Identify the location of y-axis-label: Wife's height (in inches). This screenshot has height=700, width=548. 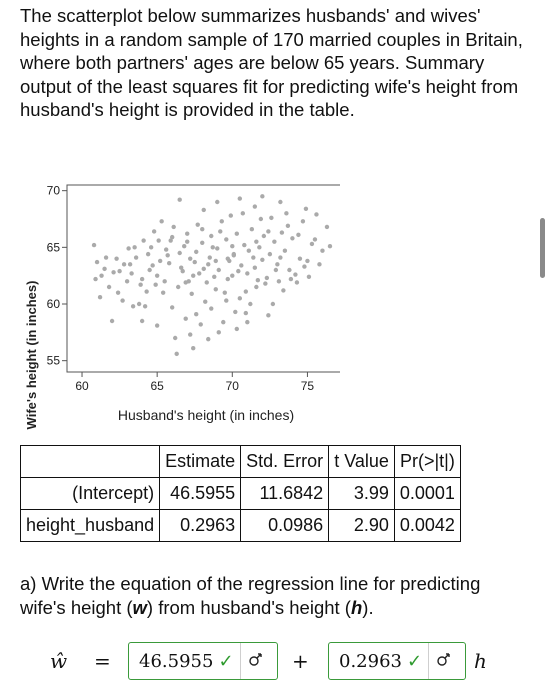
(31, 355).